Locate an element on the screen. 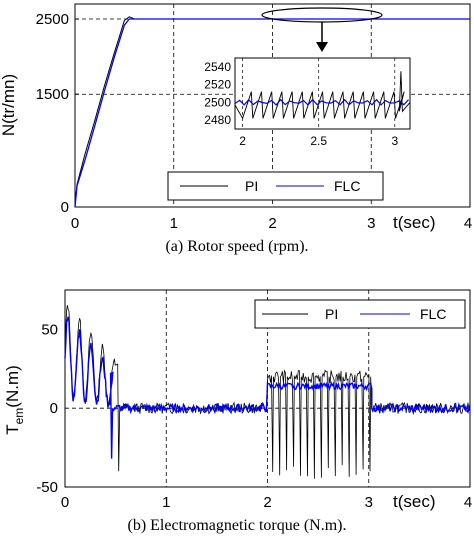 The image size is (474, 540). x-tick-label-a: 4 is located at coordinates (468, 223).